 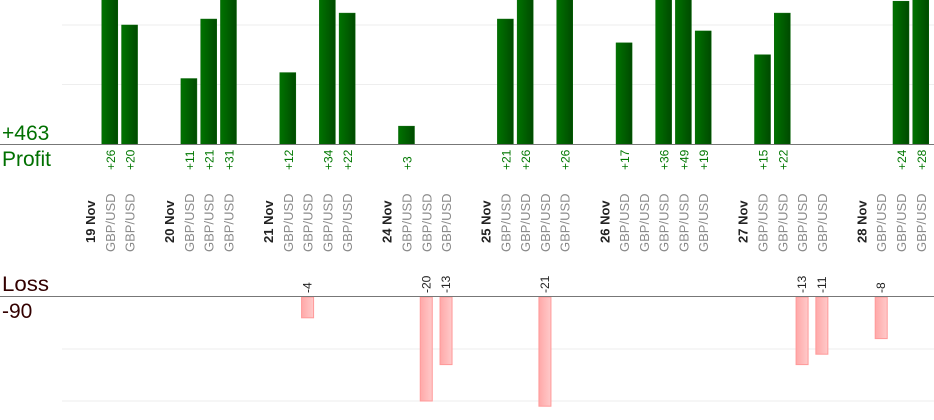 What do you see at coordinates (26, 159) in the screenshot?
I see `profit-label: Profit` at bounding box center [26, 159].